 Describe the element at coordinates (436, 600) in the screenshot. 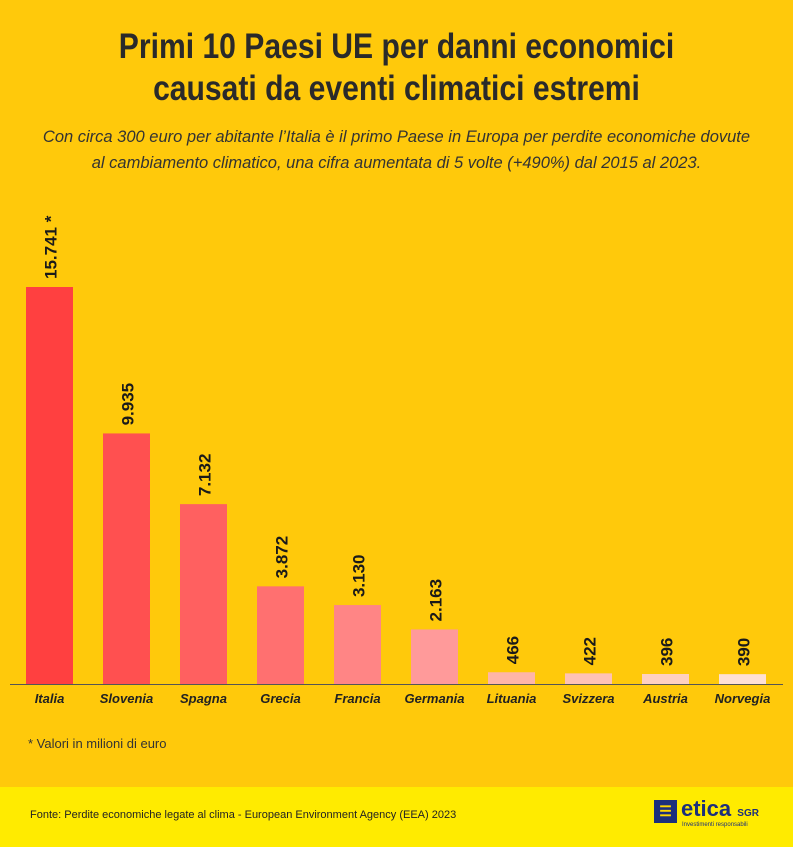

I see `data-label: 2.163` at that location.